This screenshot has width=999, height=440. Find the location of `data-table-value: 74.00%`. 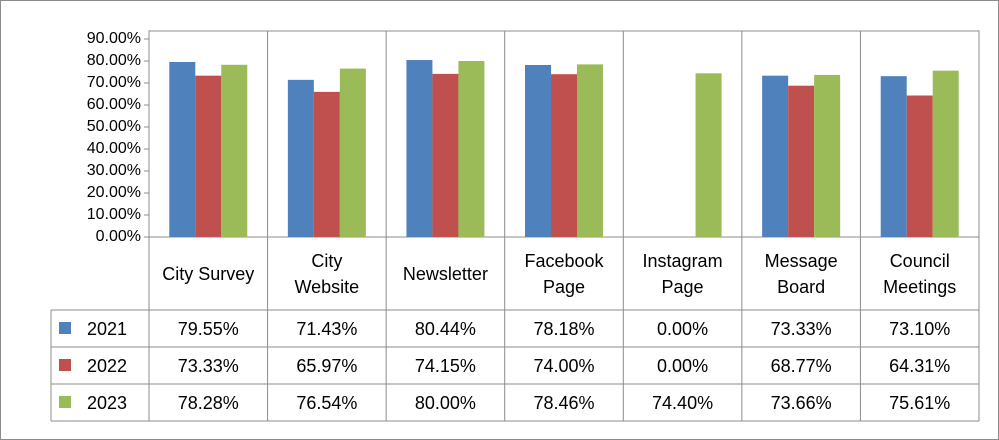

data-table-value: 74.00% is located at coordinates (564, 365).